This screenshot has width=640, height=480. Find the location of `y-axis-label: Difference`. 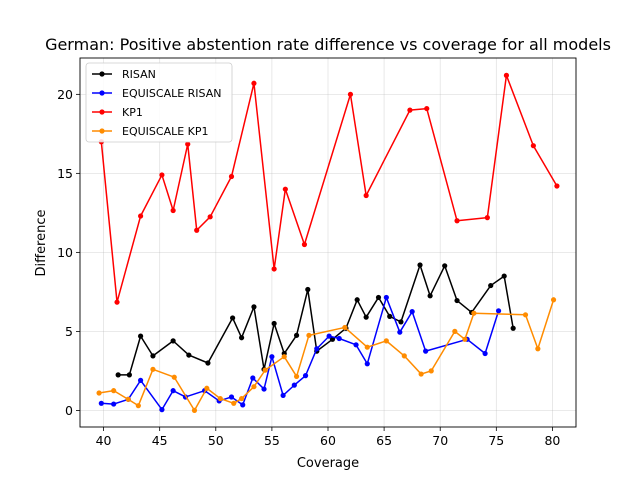

y-axis-label: Difference is located at coordinates (41, 242).